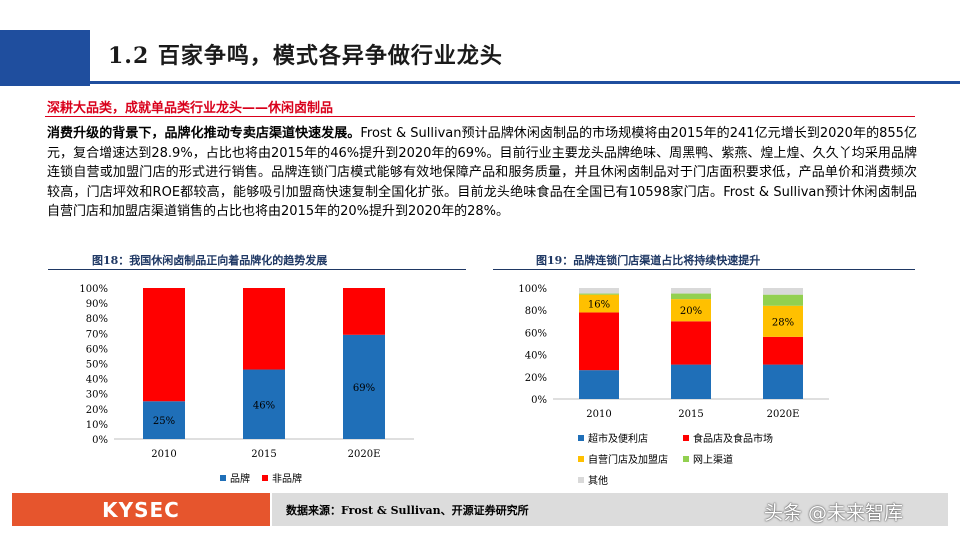 This screenshot has height=540, width=960. What do you see at coordinates (97, 395) in the screenshot?
I see `y-tick-label: 30%` at bounding box center [97, 395].